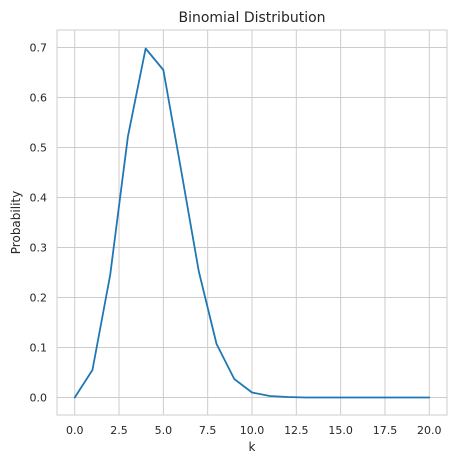 This screenshot has width=454, height=464. I want to click on x-tick-label: 15.0, so click(340, 430).